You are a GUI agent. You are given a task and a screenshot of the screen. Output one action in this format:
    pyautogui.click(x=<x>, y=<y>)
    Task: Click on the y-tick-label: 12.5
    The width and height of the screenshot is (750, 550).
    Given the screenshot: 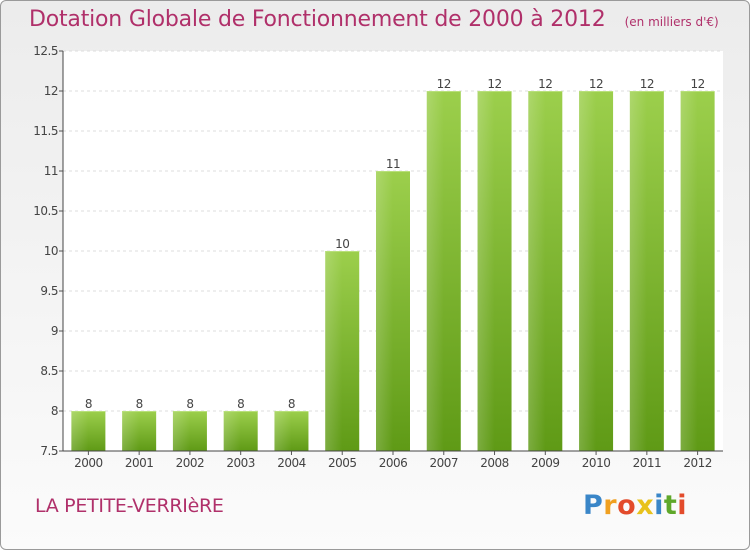 What is the action you would take?
    pyautogui.click(x=45, y=51)
    